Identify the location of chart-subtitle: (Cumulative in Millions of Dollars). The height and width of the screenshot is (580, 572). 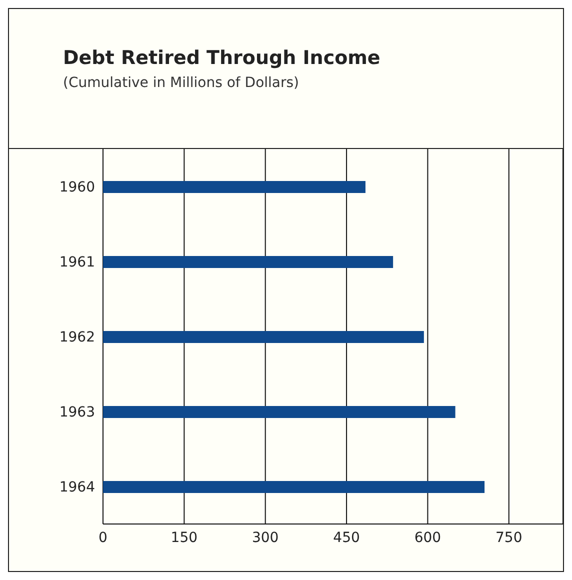
(181, 83).